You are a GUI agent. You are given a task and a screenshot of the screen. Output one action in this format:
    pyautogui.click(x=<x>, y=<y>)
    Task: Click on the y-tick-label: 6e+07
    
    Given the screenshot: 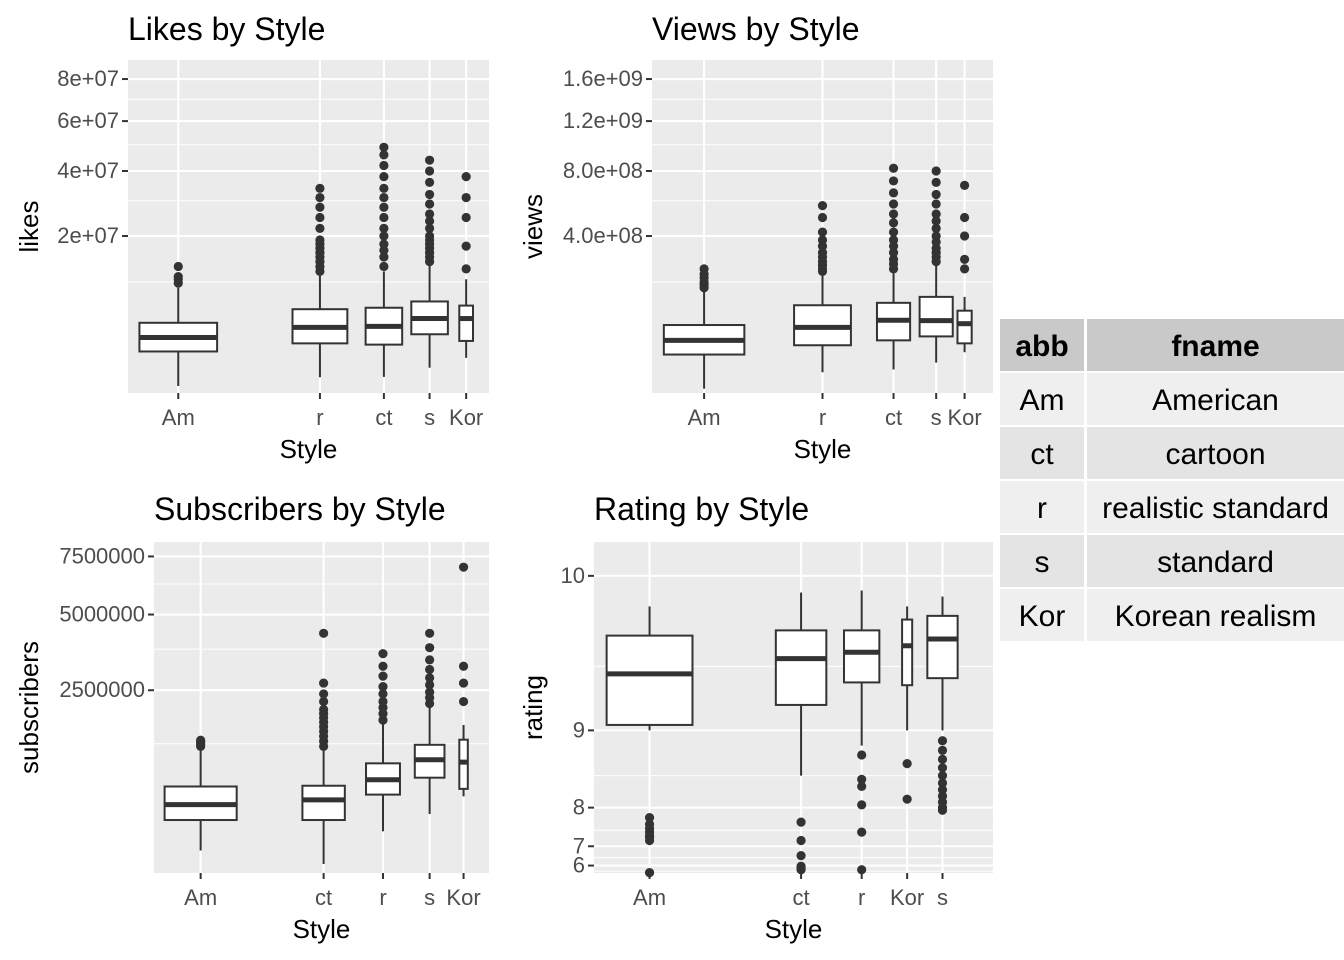 What is the action you would take?
    pyautogui.click(x=88, y=120)
    